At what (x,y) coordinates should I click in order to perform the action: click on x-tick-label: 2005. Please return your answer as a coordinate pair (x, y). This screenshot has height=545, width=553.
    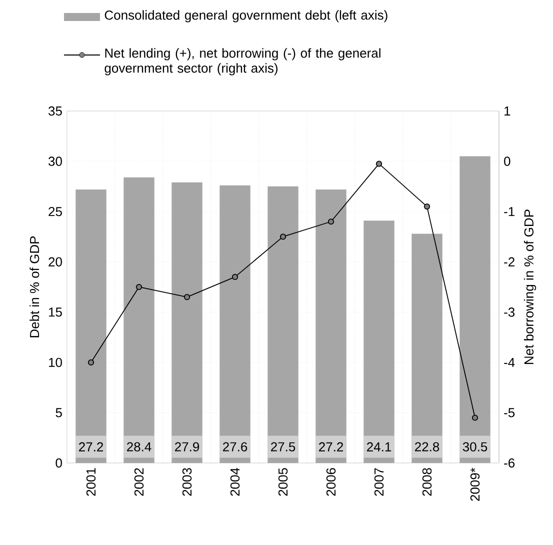
    Looking at the image, I should click on (283, 482).